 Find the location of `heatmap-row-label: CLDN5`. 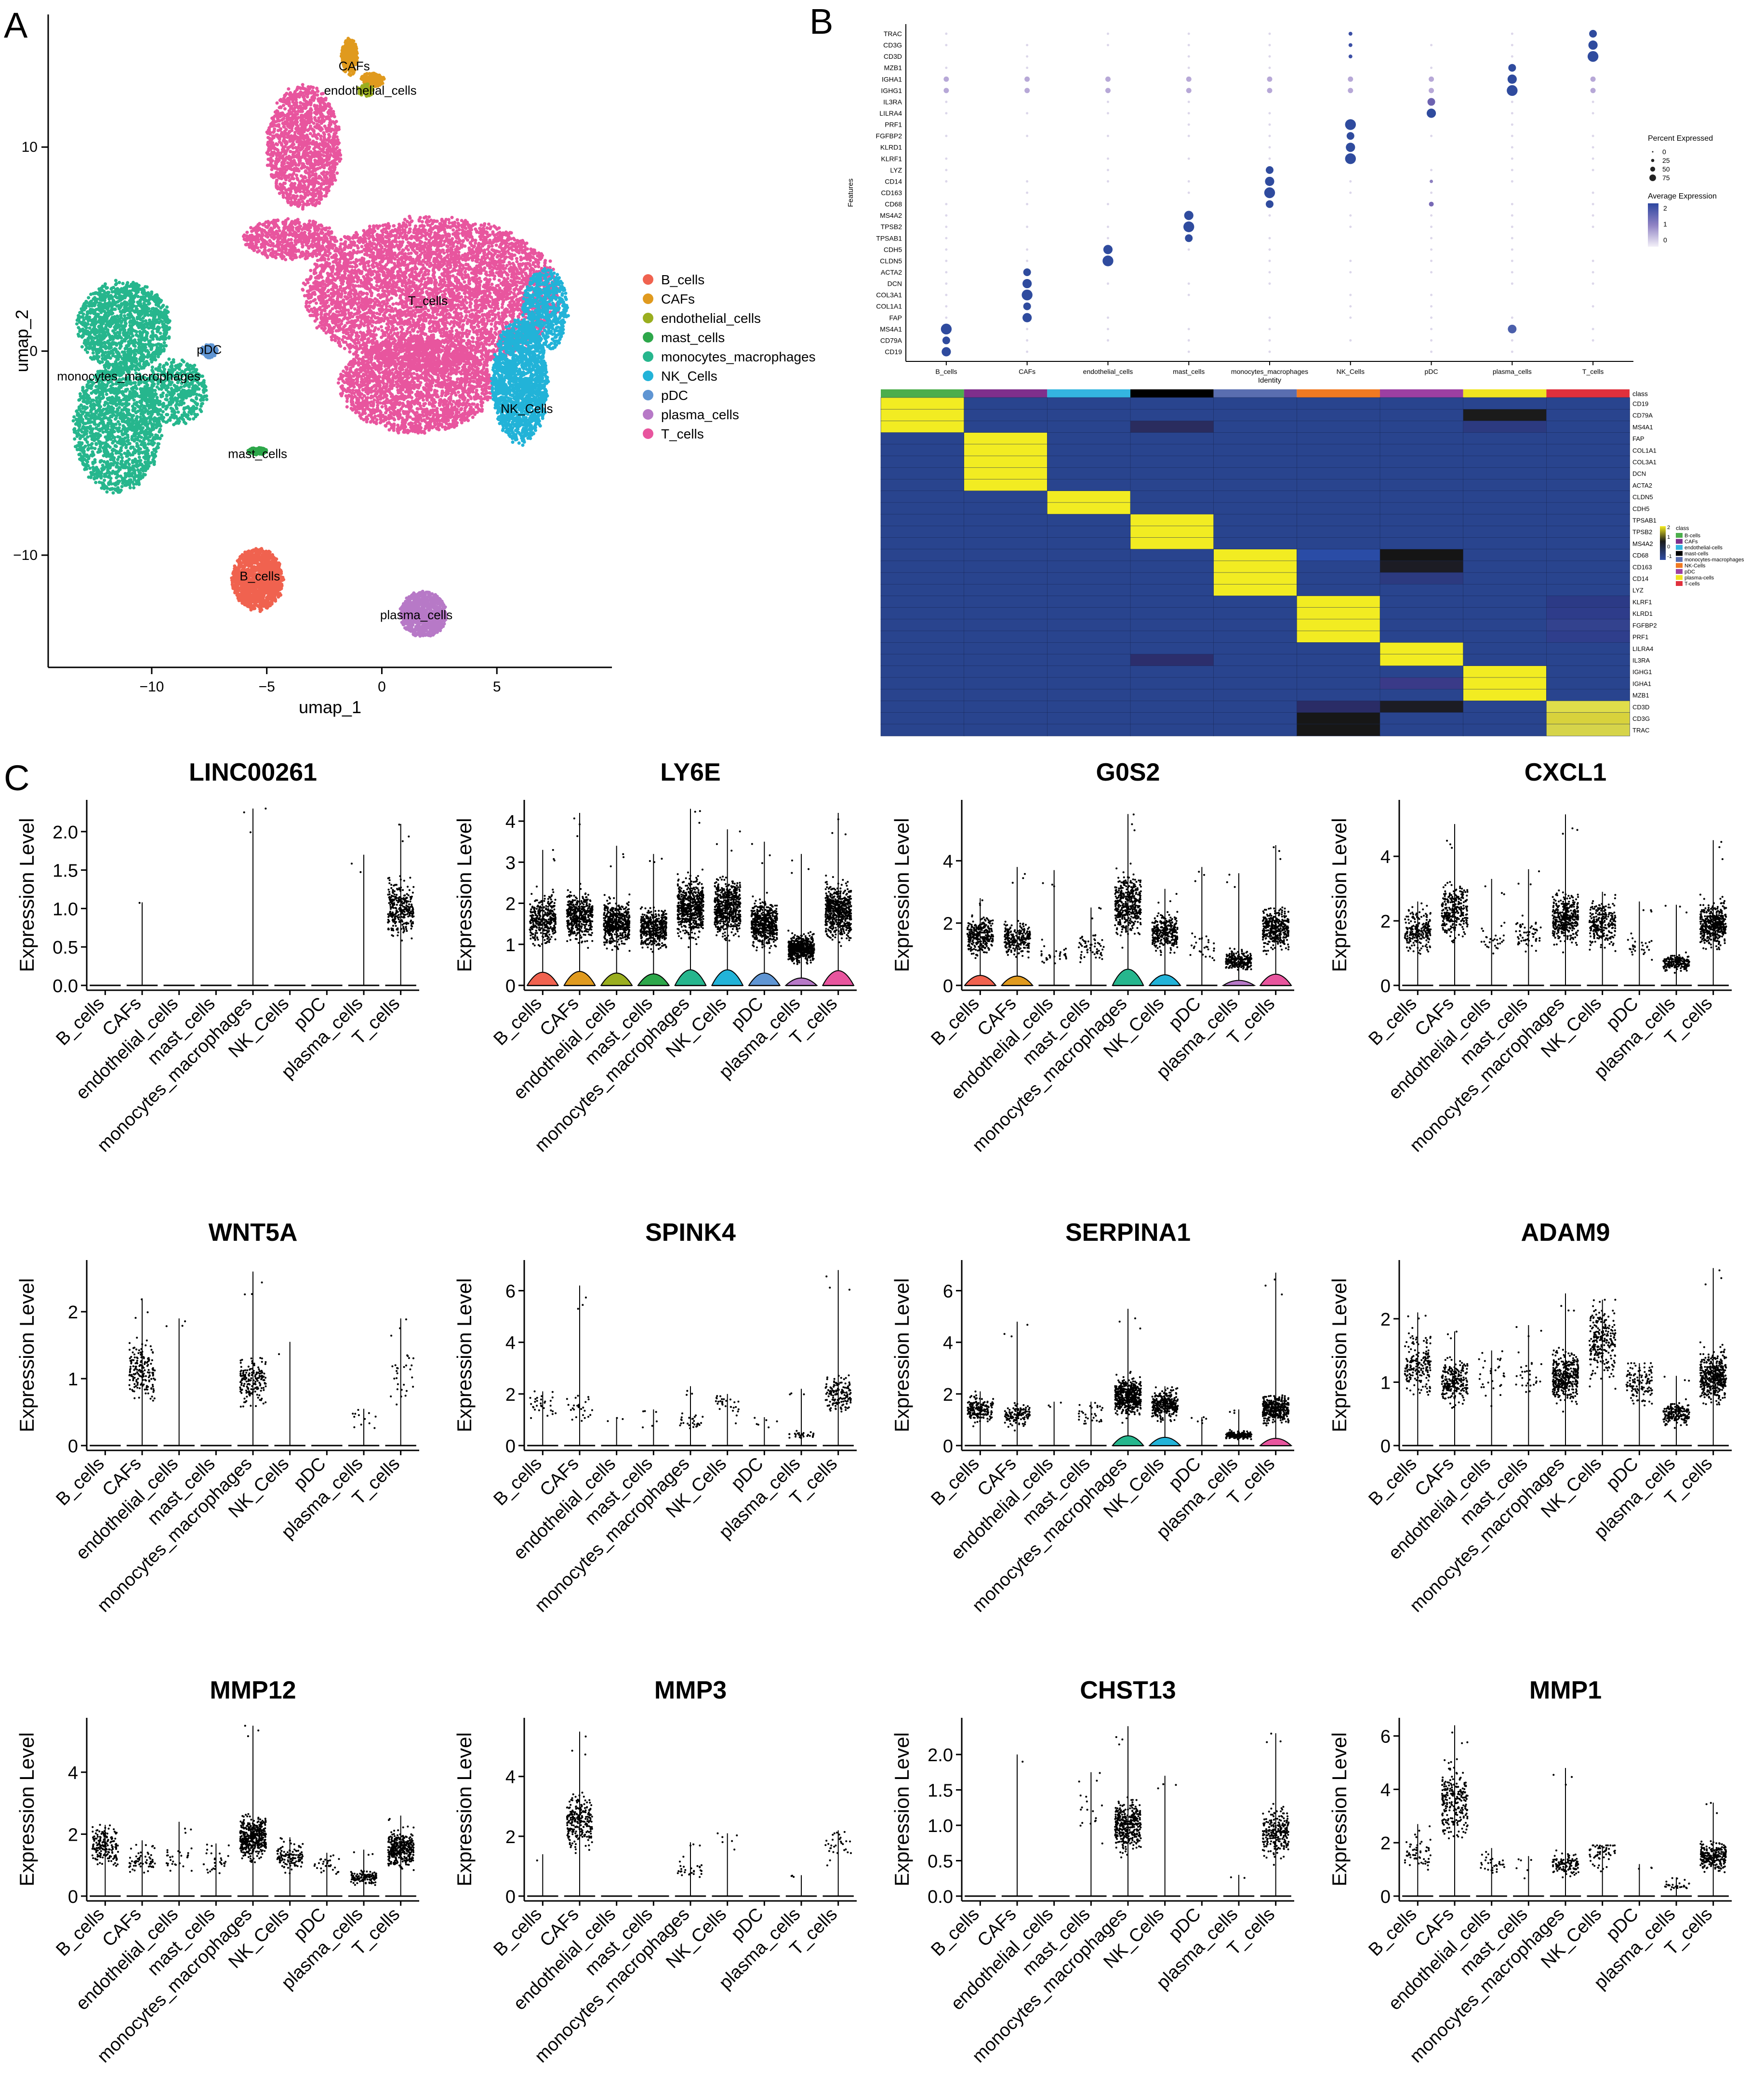

heatmap-row-label: CLDN5 is located at coordinates (1642, 497).